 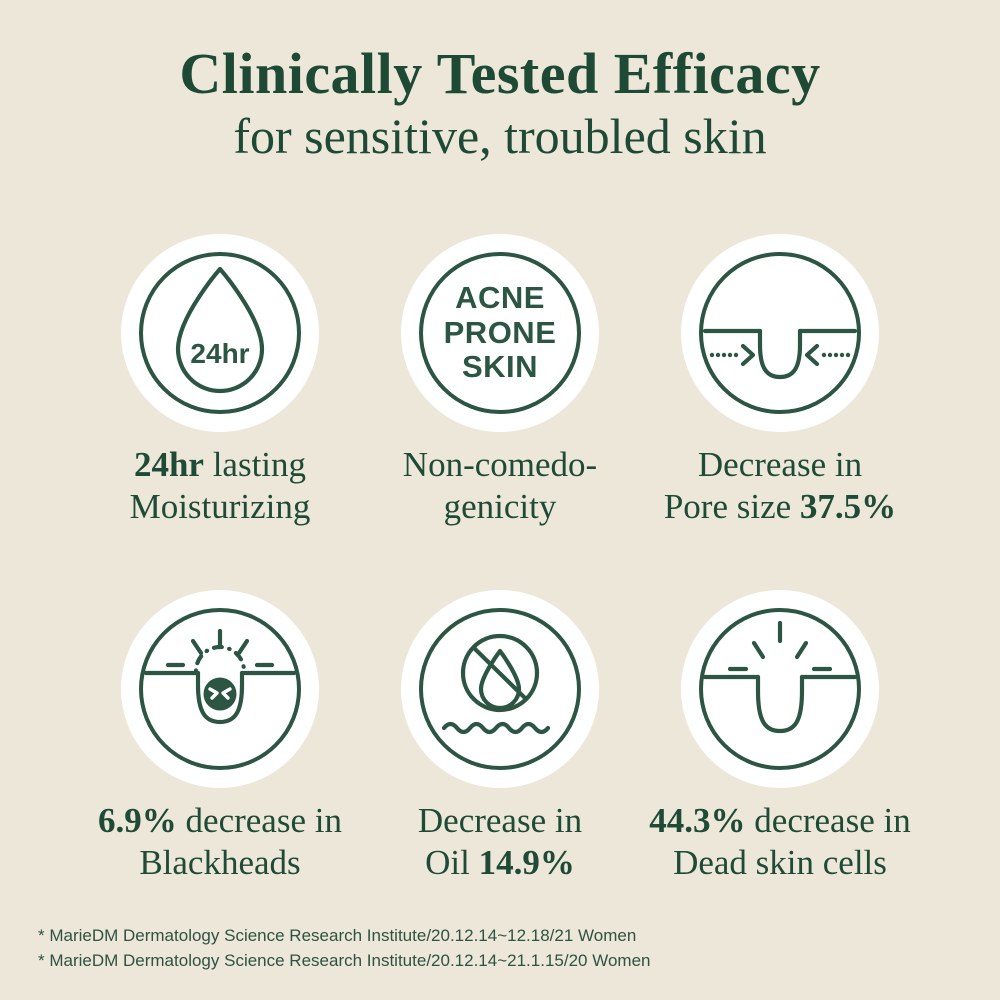 I want to click on benefit-caption: Decrease in Oil 14.9%, so click(x=500, y=842).